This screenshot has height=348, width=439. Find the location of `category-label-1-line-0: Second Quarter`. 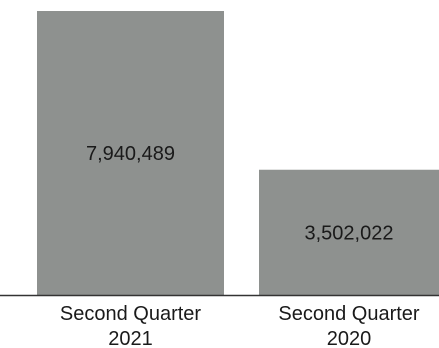

category-label-1-line-0: Second Quarter is located at coordinates (349, 314).